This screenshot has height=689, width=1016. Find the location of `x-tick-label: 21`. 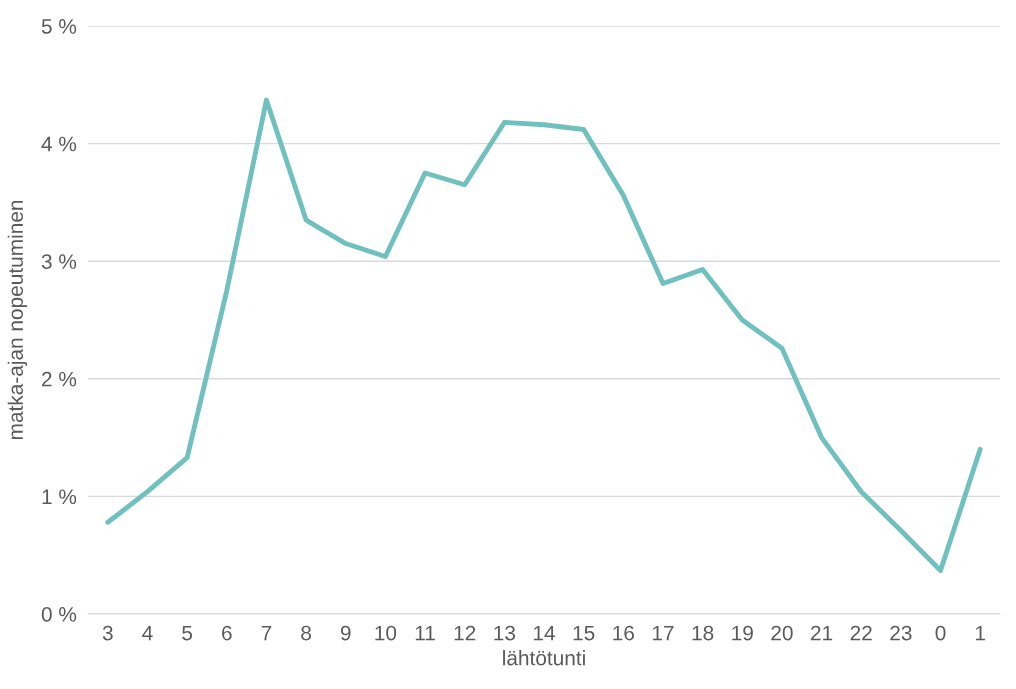

x-tick-label: 21 is located at coordinates (822, 633).